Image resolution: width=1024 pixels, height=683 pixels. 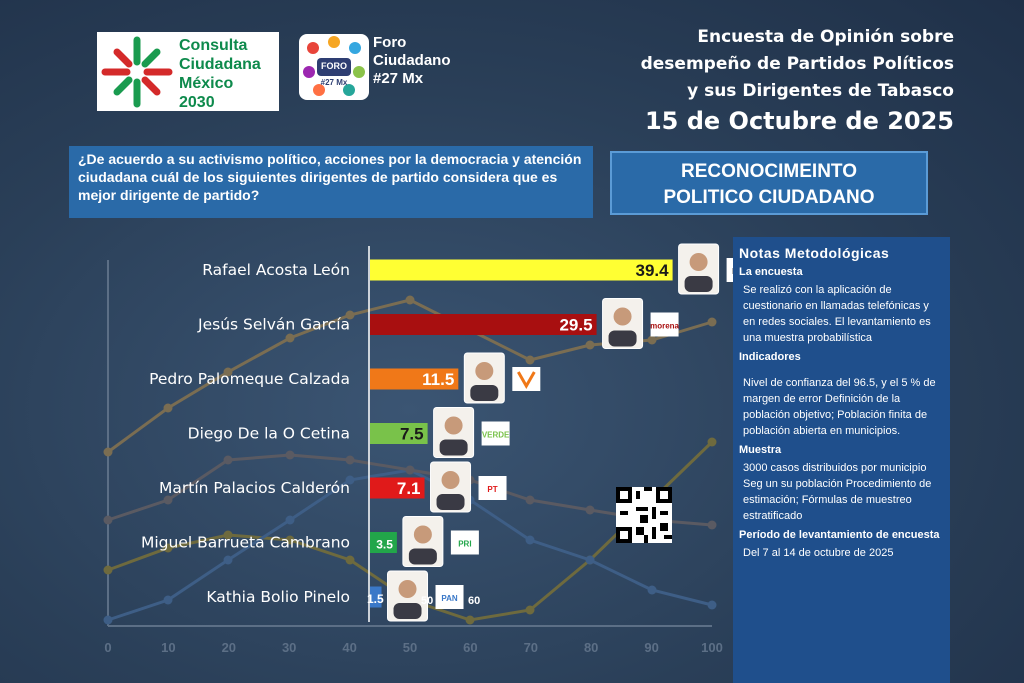 What do you see at coordinates (651, 647) in the screenshot?
I see `background-tick-label: 90` at bounding box center [651, 647].